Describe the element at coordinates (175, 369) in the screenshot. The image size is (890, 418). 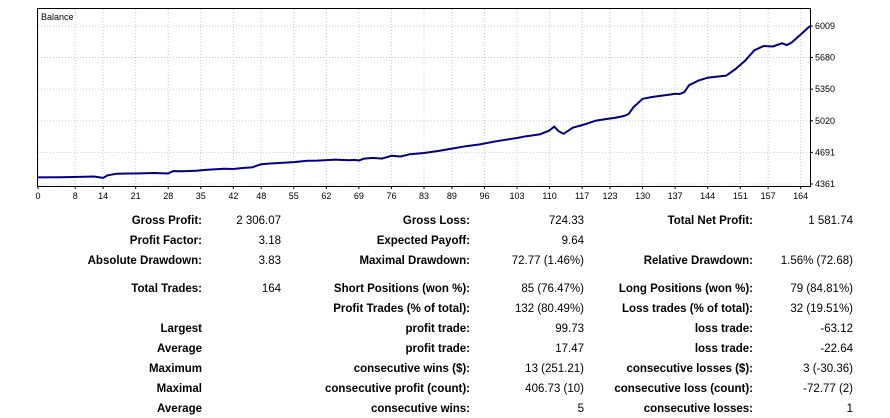
I see `maximum-label: Maximum` at that location.